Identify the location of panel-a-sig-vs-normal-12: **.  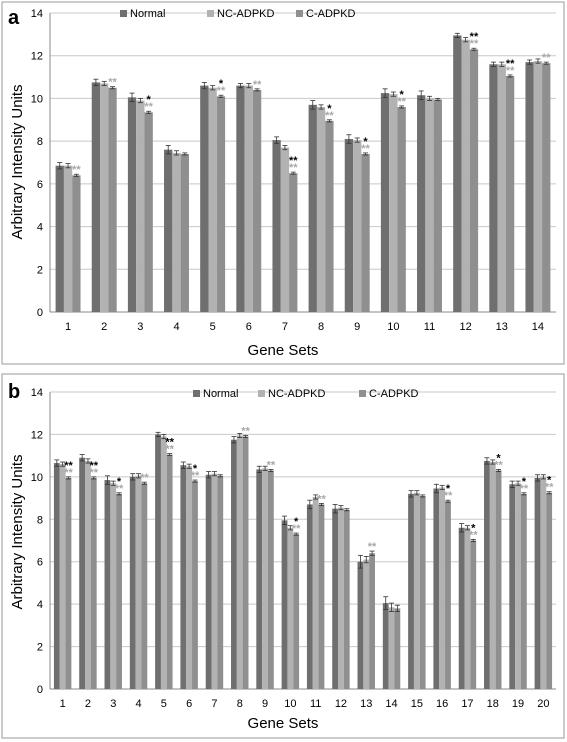
(474, 37).